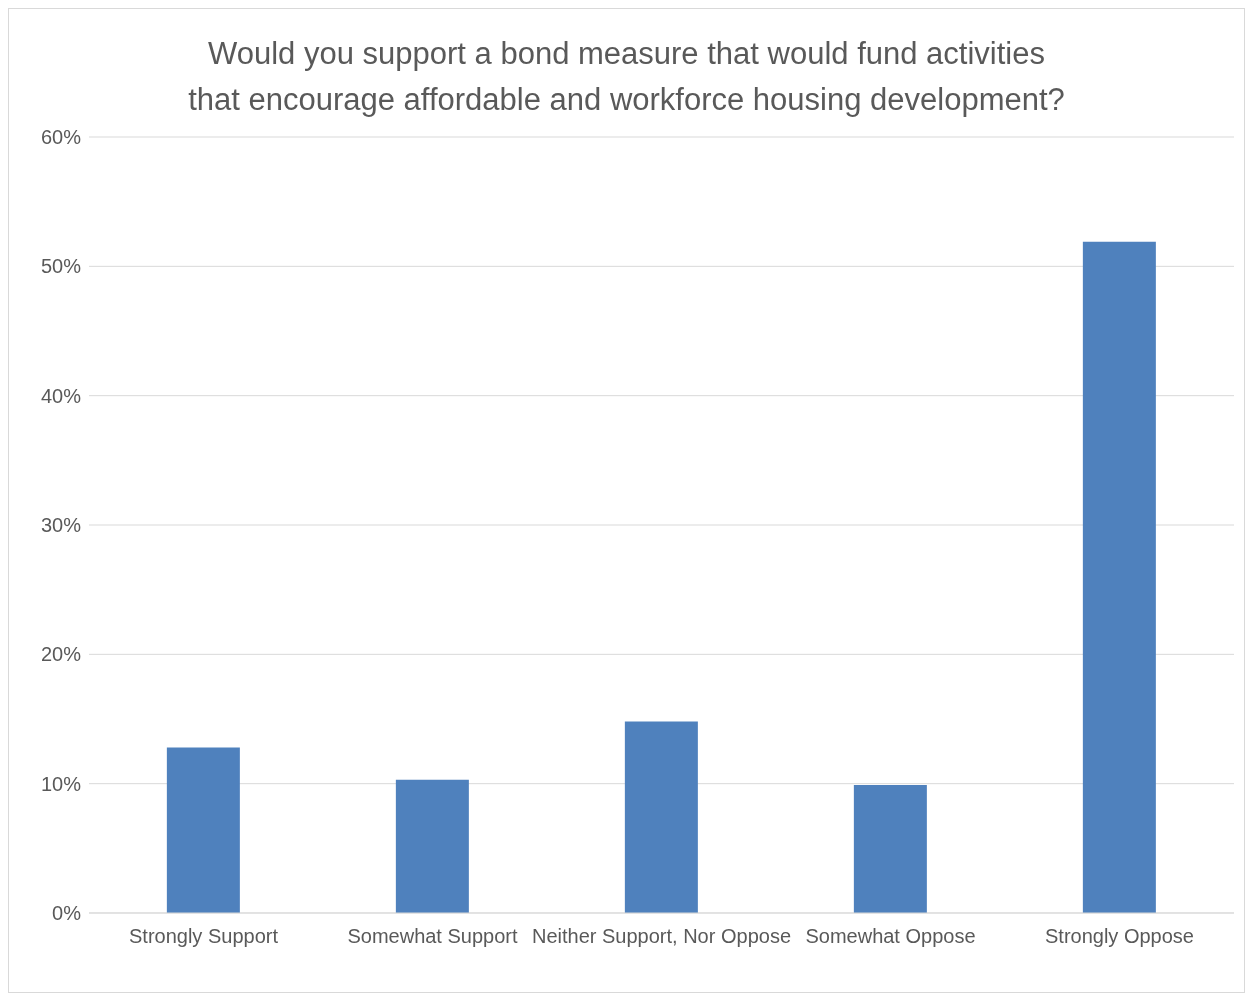 This screenshot has height=1001, width=1253. I want to click on chart-title: Would you support a bond measure that would fund activities that encourage affordable and workforce housing development?, so click(626, 77).